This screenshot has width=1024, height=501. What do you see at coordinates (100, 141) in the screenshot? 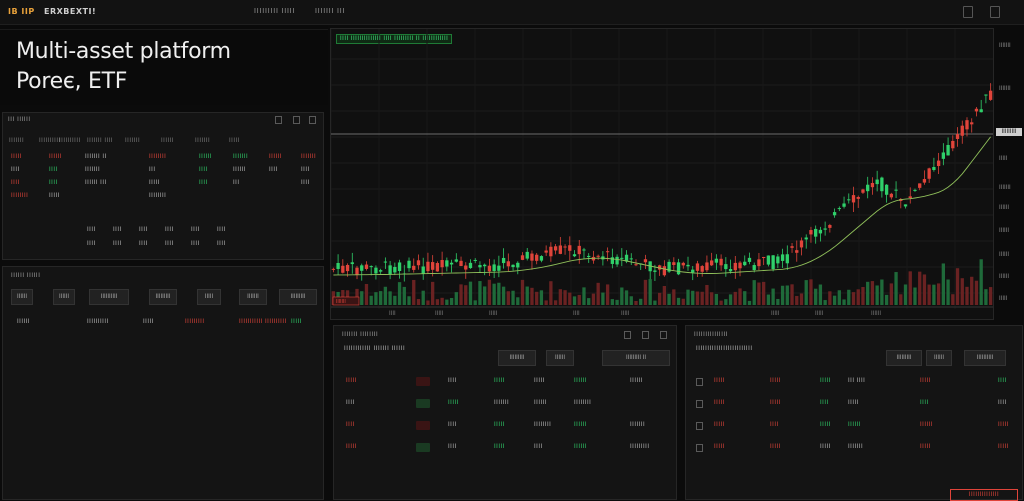
I see `column-header: IIIIIII IIII` at bounding box center [100, 141].